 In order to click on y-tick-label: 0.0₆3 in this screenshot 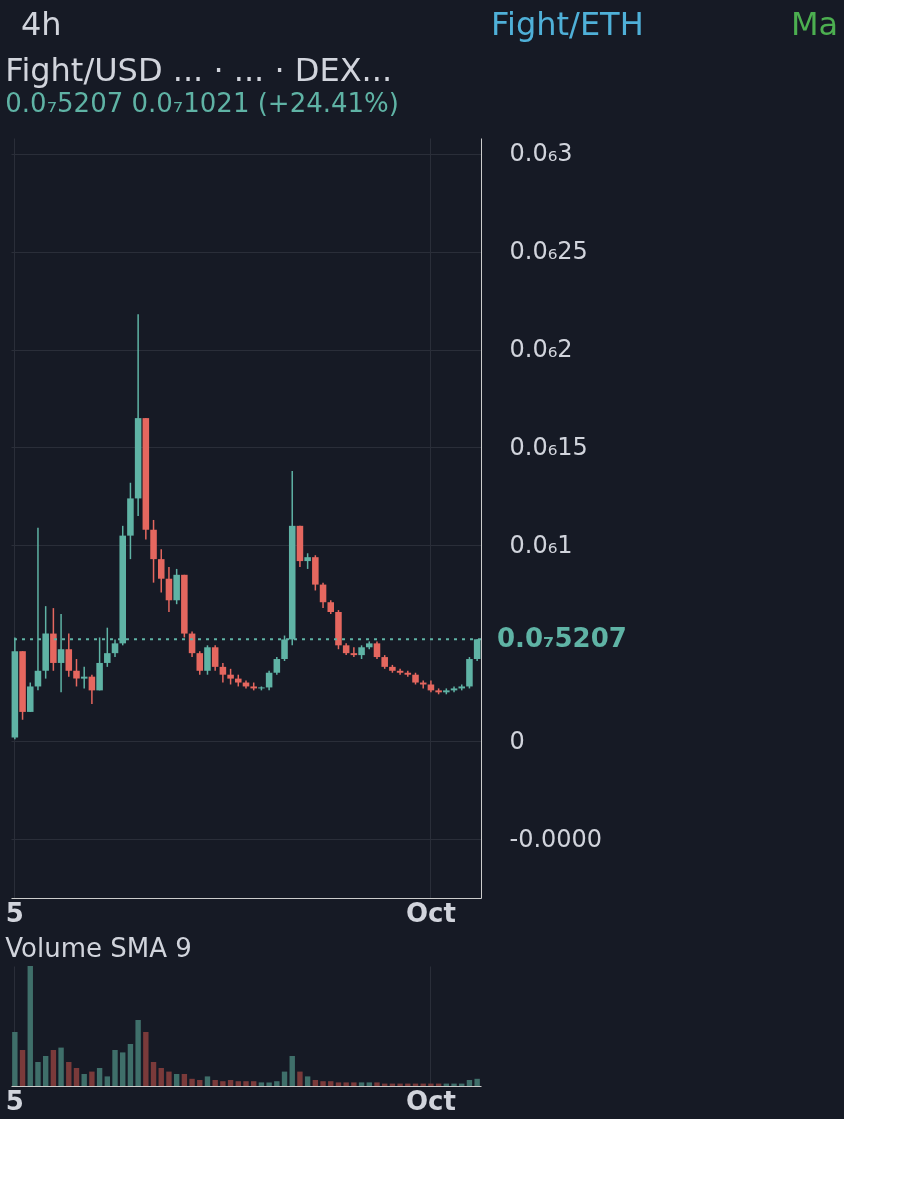, I will do `click(541, 153)`.